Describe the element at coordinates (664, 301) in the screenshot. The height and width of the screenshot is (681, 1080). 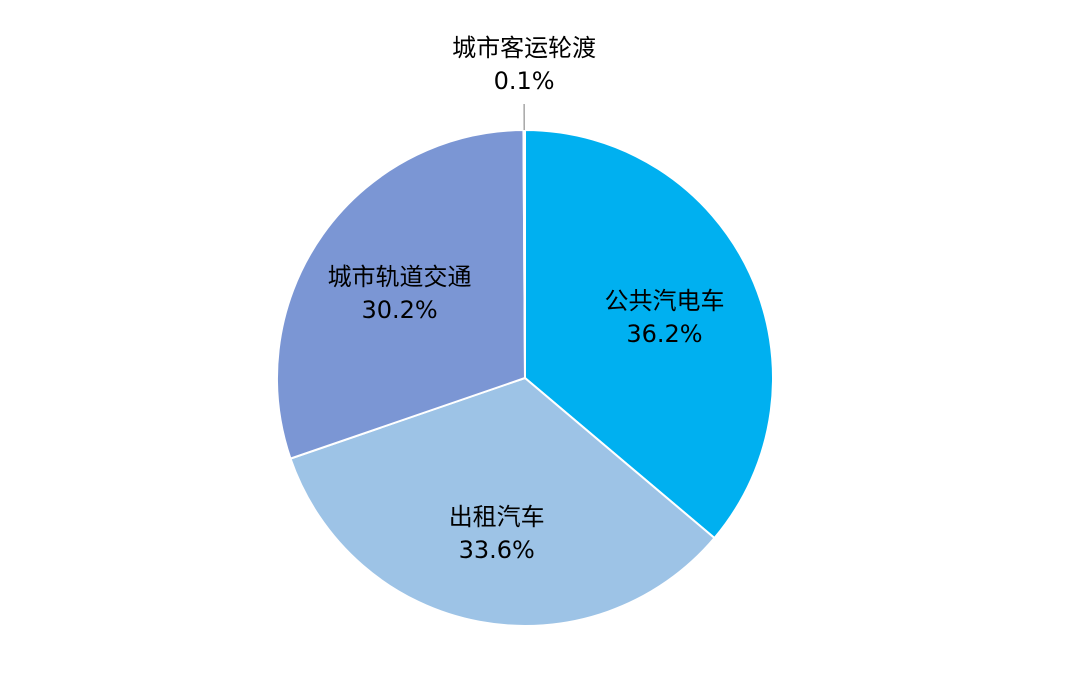
I see `slice-name-label-0: 公共汽电车` at that location.